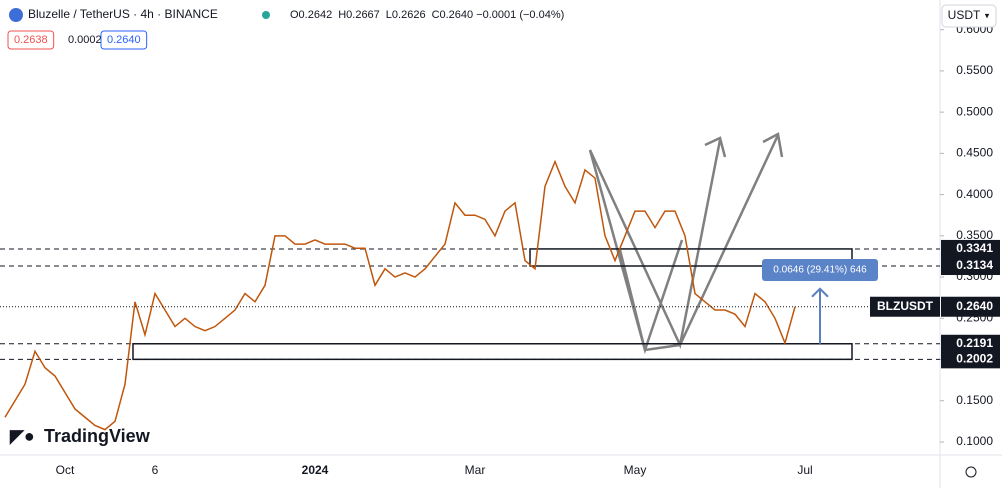 This screenshot has height=488, width=1002. Describe the element at coordinates (406, 15) in the screenshot. I see `ohlc-value: L0.2626` at that location.